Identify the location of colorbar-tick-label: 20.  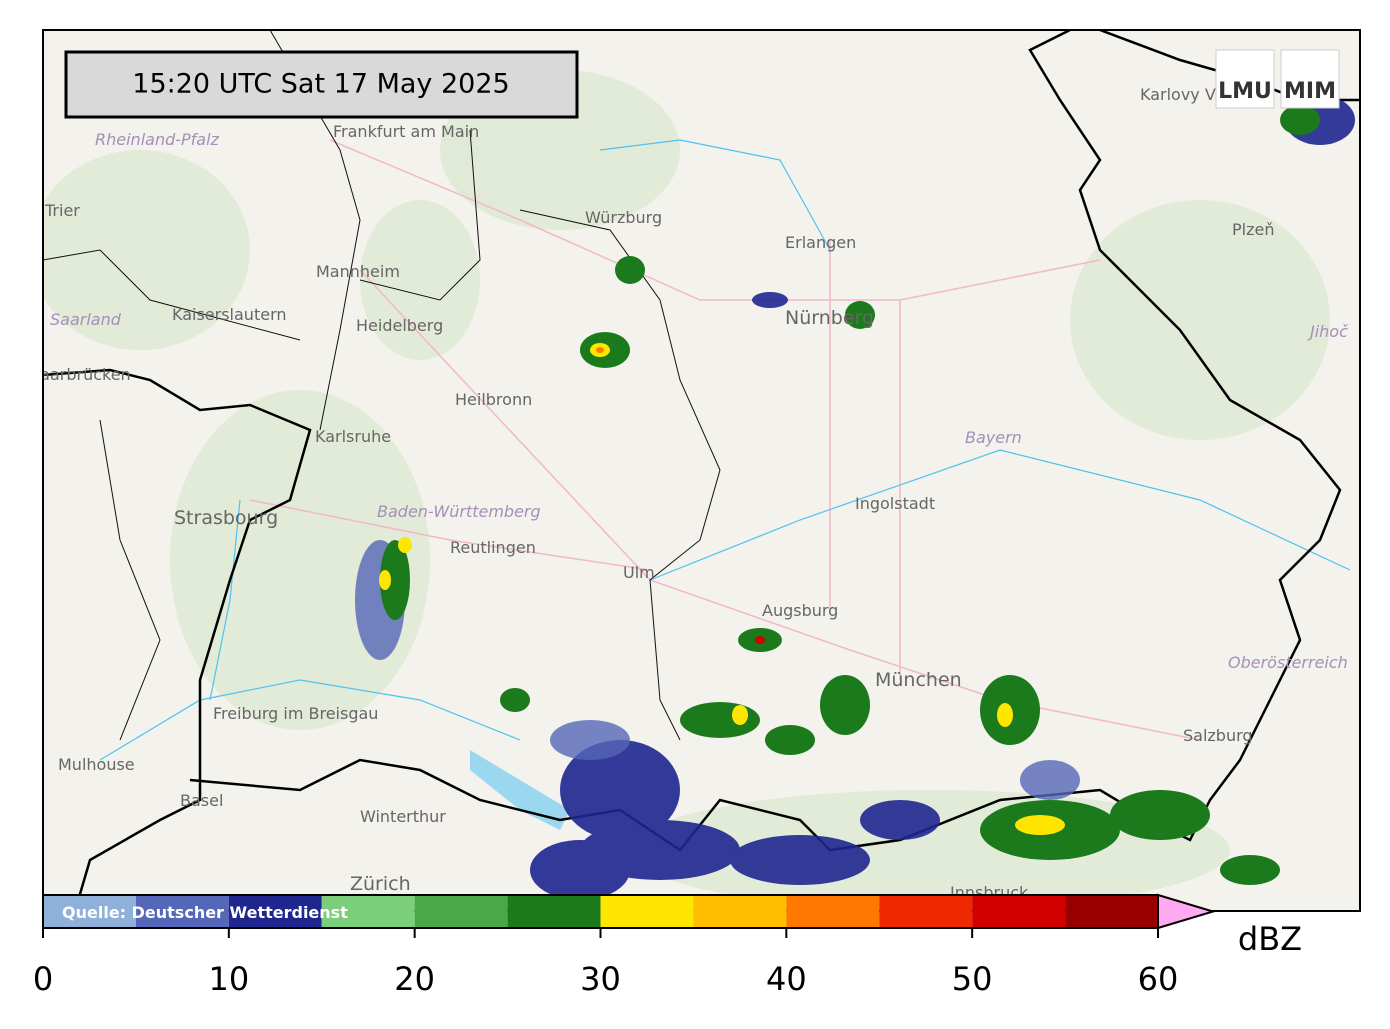
(414, 979).